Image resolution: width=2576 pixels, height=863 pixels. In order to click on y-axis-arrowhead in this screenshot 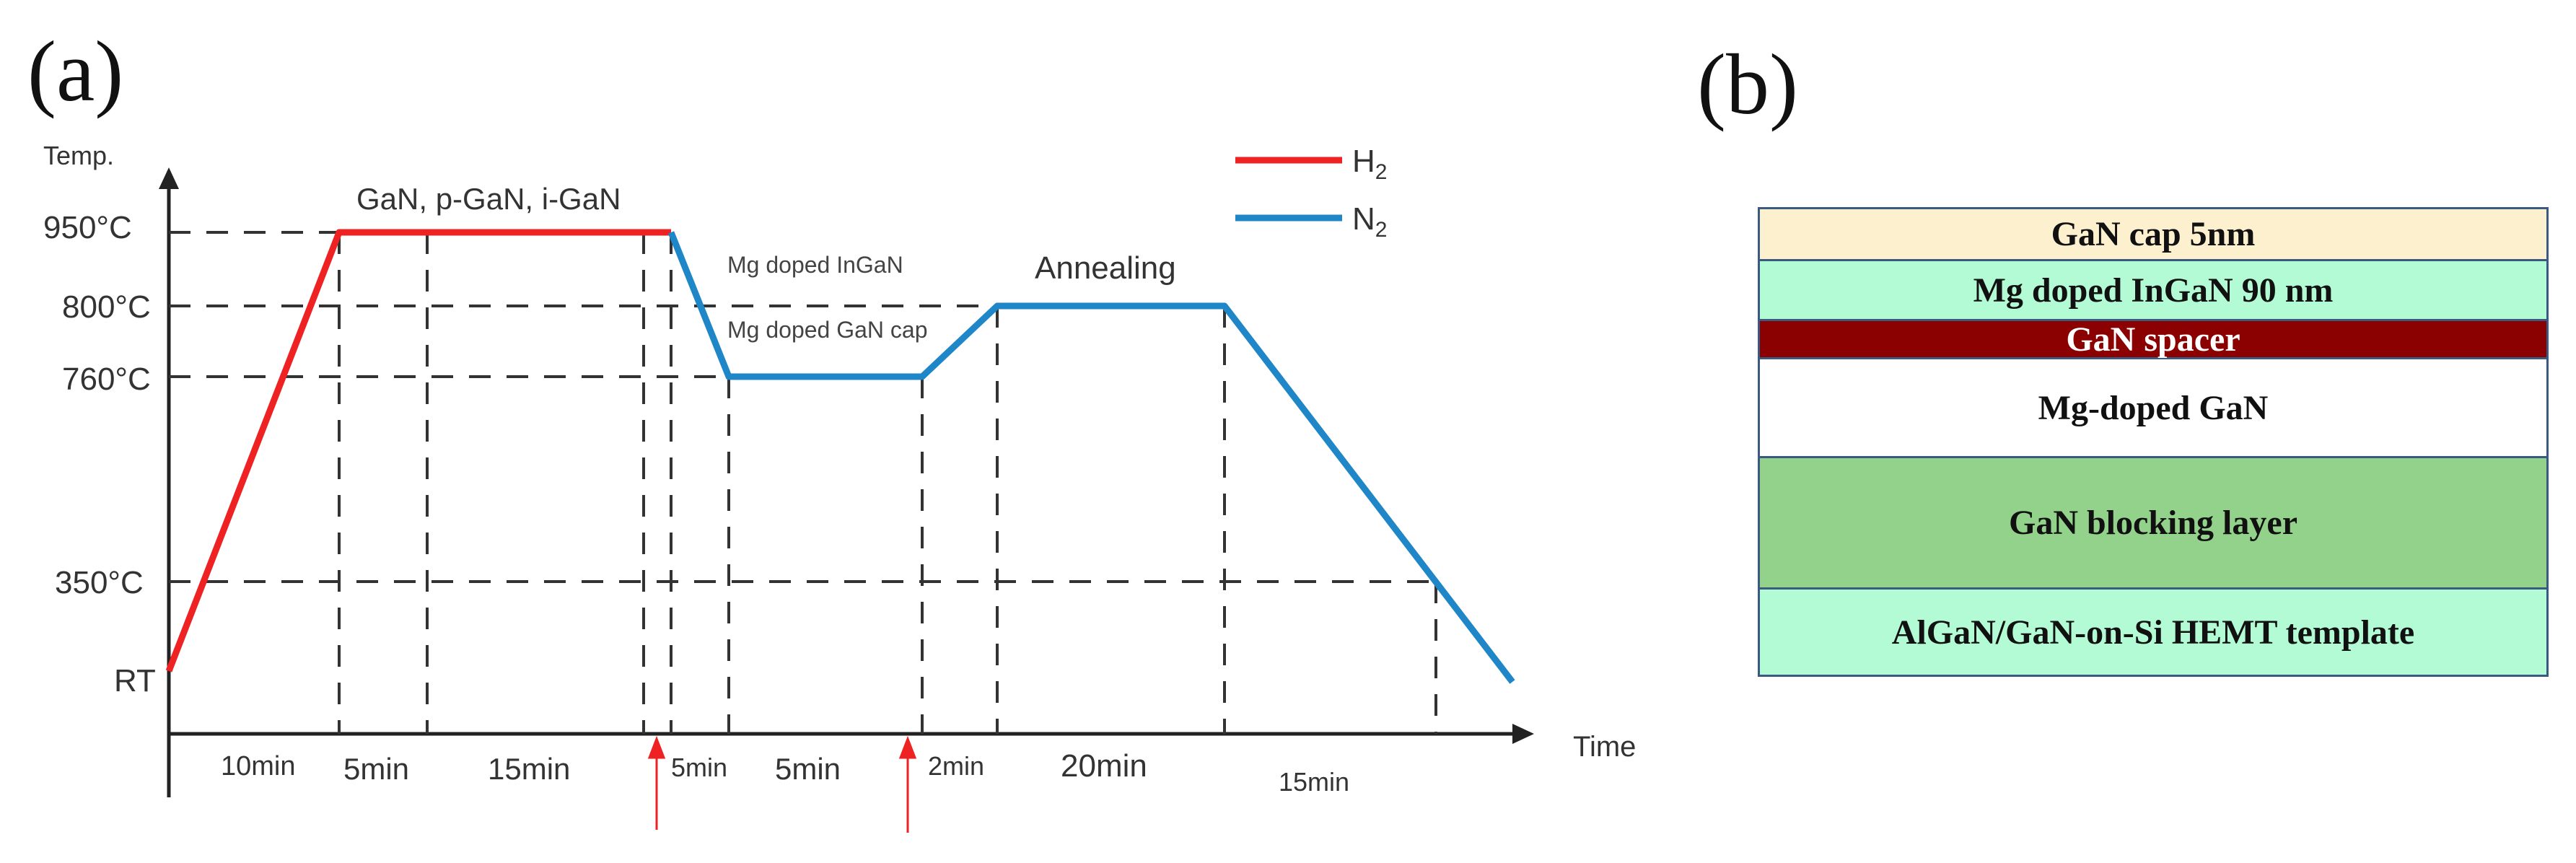, I will do `click(169, 178)`.